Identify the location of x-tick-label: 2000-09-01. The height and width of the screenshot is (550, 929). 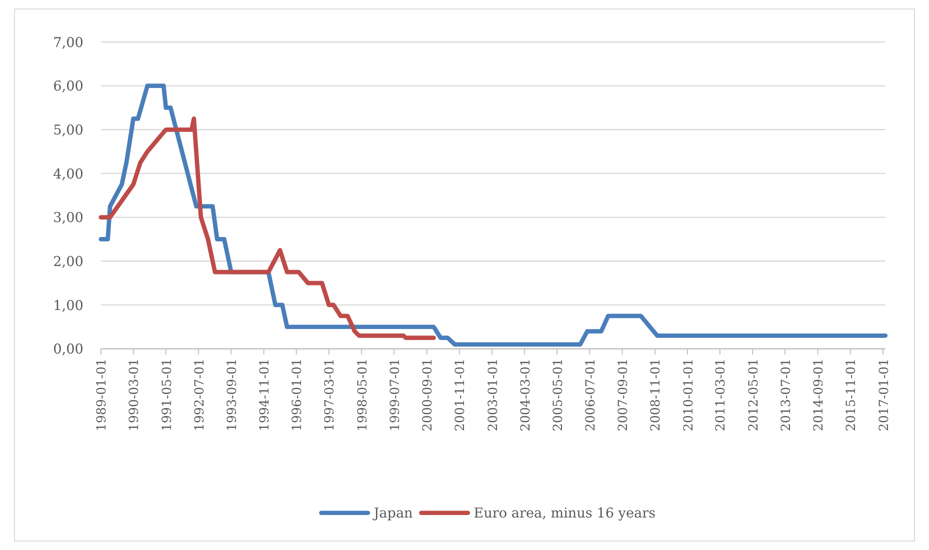
(427, 395).